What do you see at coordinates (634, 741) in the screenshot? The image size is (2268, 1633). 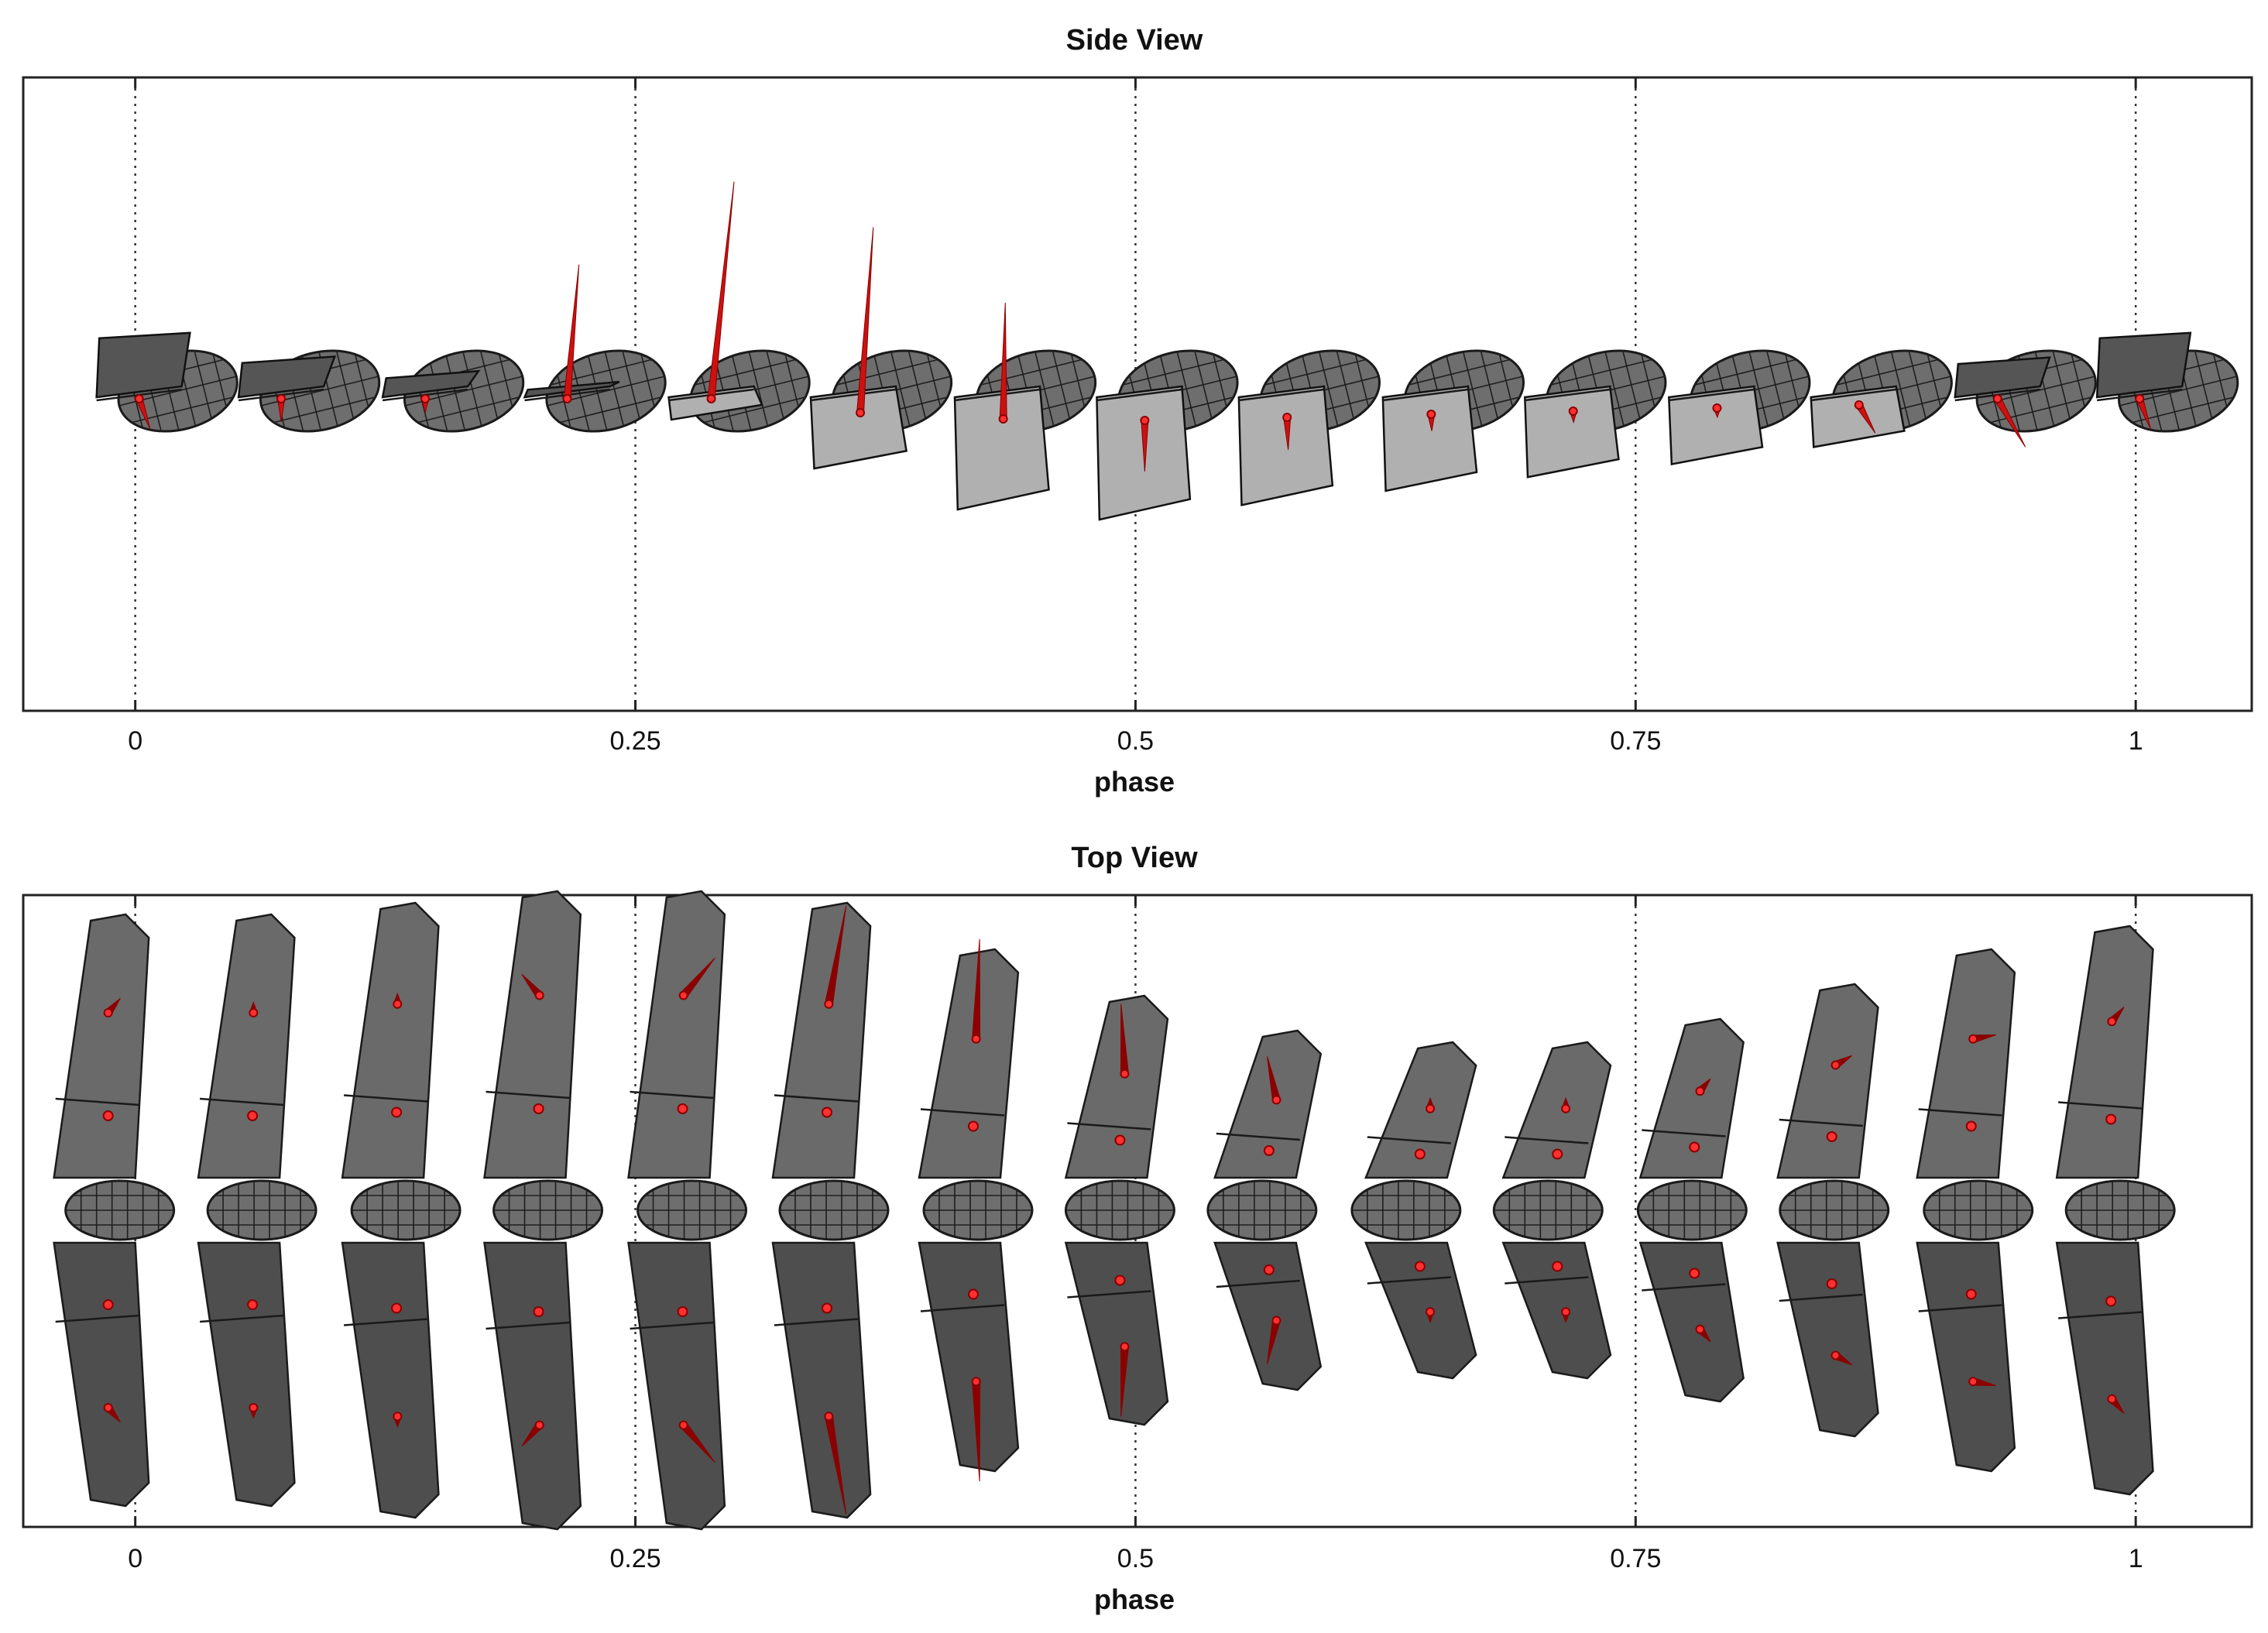 I see `tick-label: 0.25` at bounding box center [634, 741].